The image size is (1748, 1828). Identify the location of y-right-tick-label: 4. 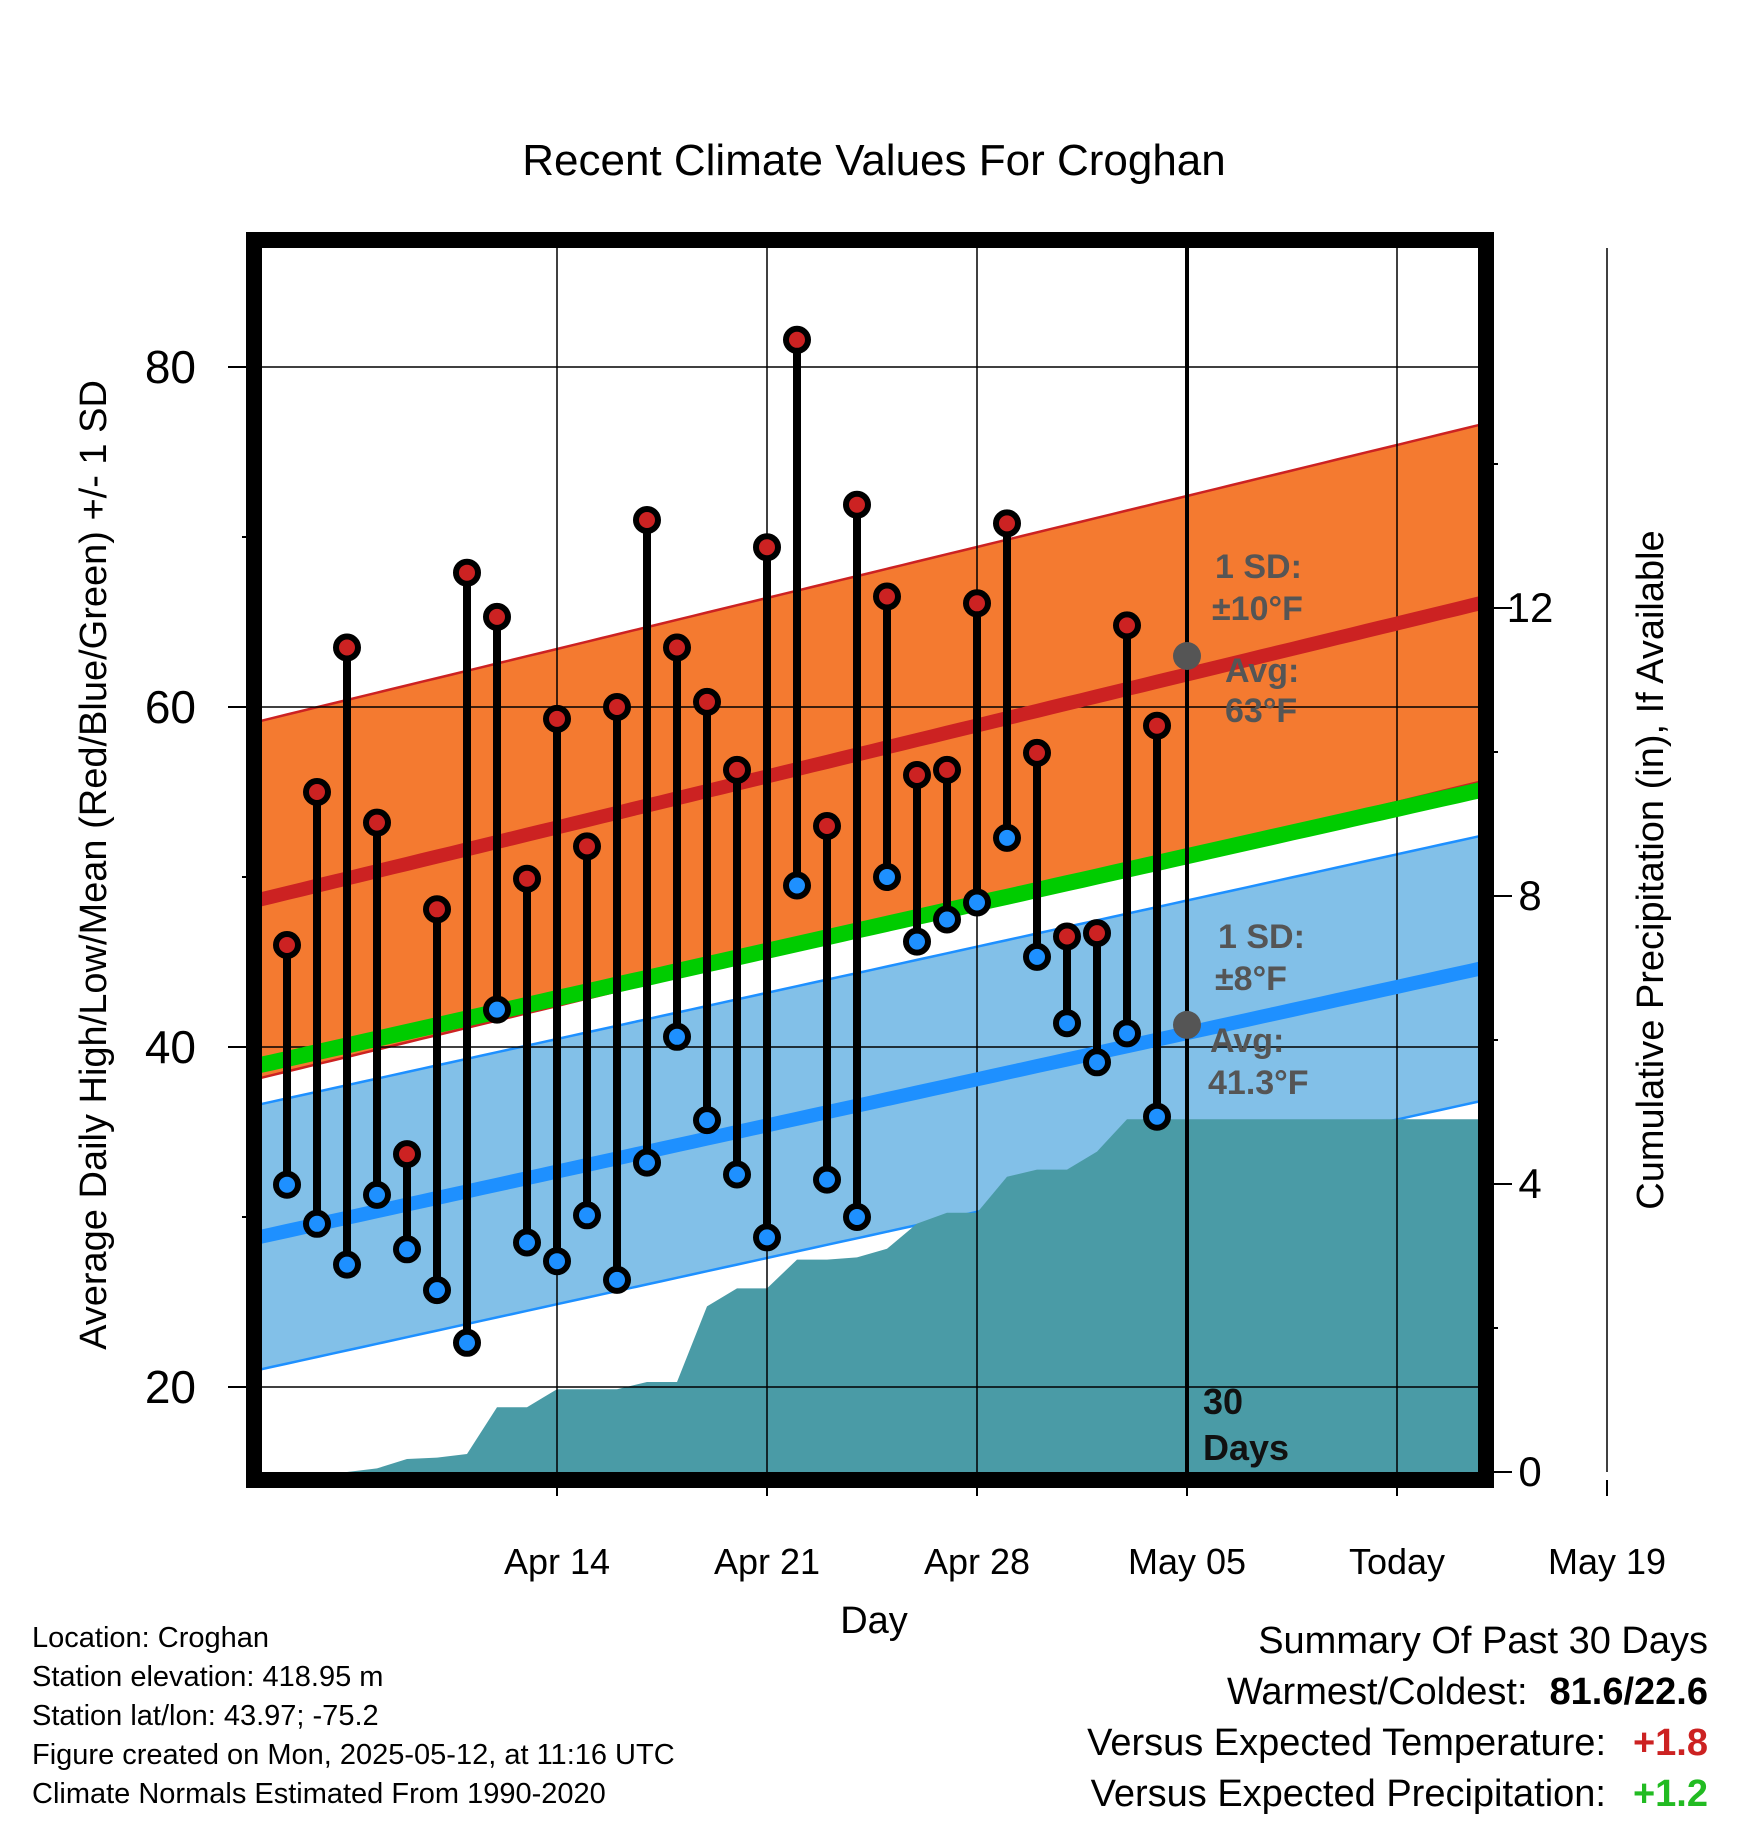
(1529, 1183).